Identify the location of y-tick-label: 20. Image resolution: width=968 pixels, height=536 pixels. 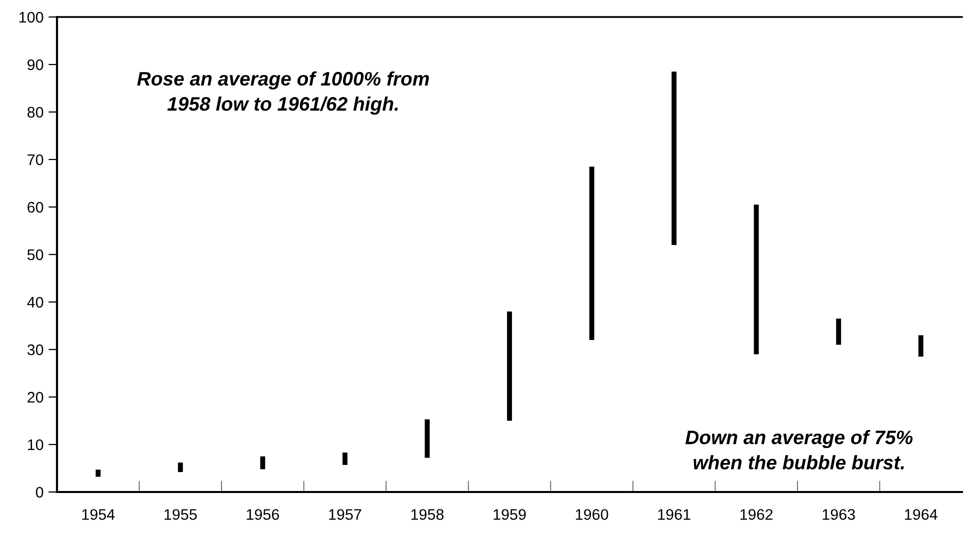
(36, 397).